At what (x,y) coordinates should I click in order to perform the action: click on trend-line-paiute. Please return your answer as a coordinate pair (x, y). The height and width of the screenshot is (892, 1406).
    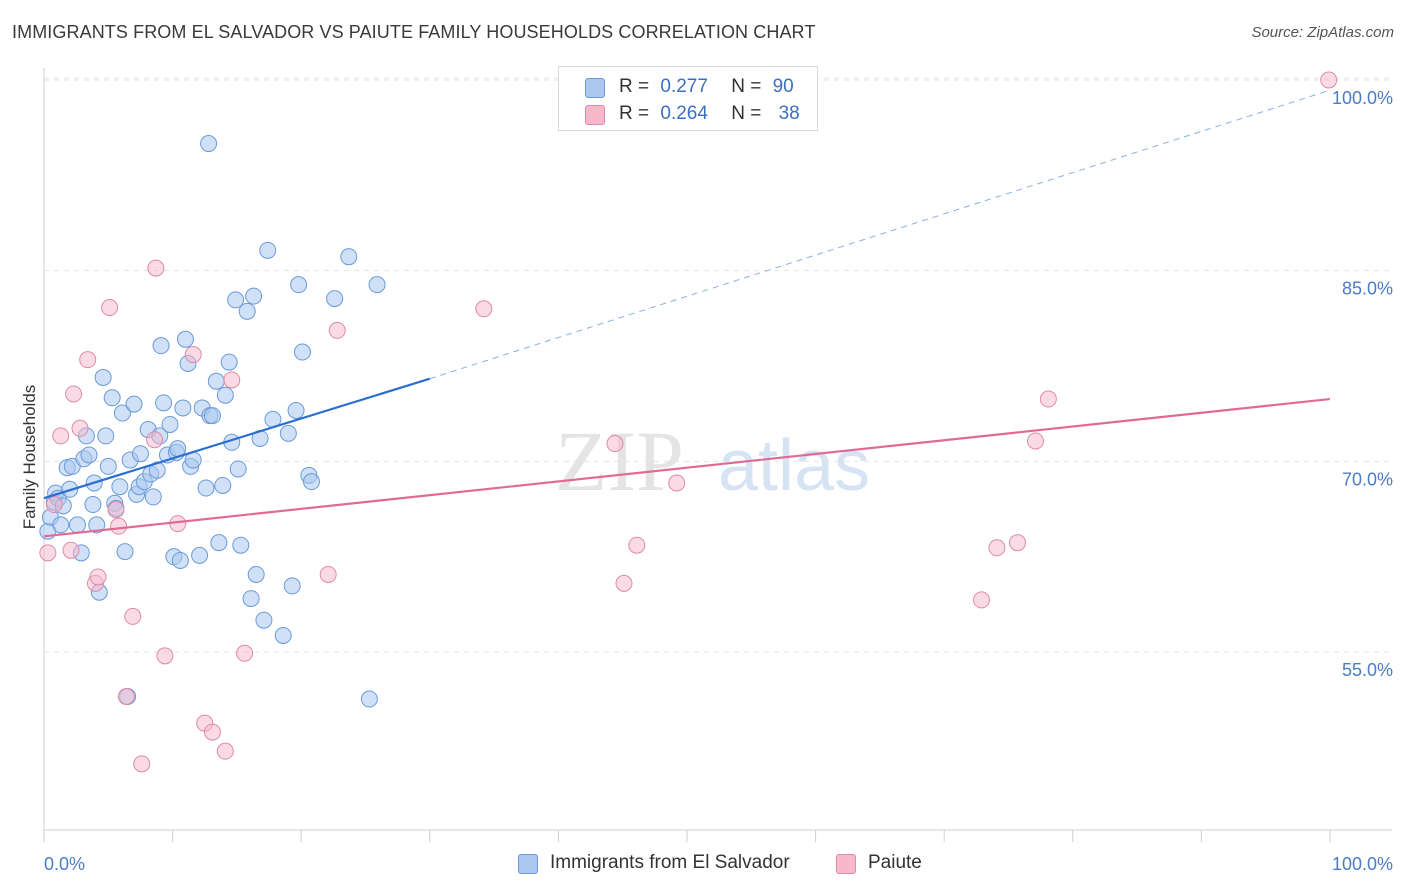
    Looking at the image, I should click on (687, 467).